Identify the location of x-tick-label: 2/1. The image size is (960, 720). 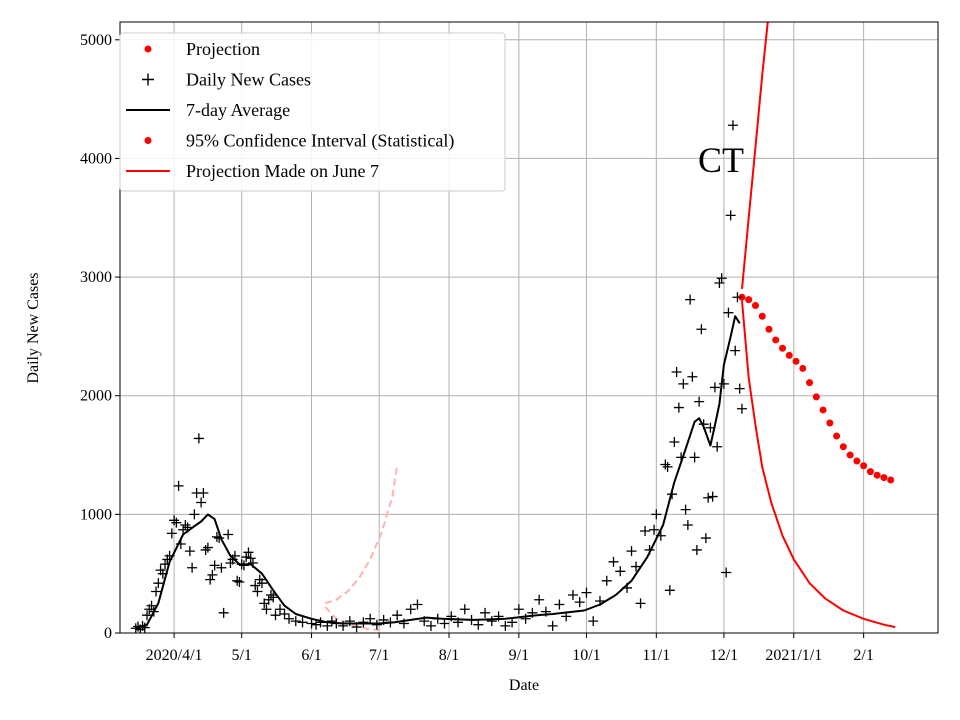
(863, 655).